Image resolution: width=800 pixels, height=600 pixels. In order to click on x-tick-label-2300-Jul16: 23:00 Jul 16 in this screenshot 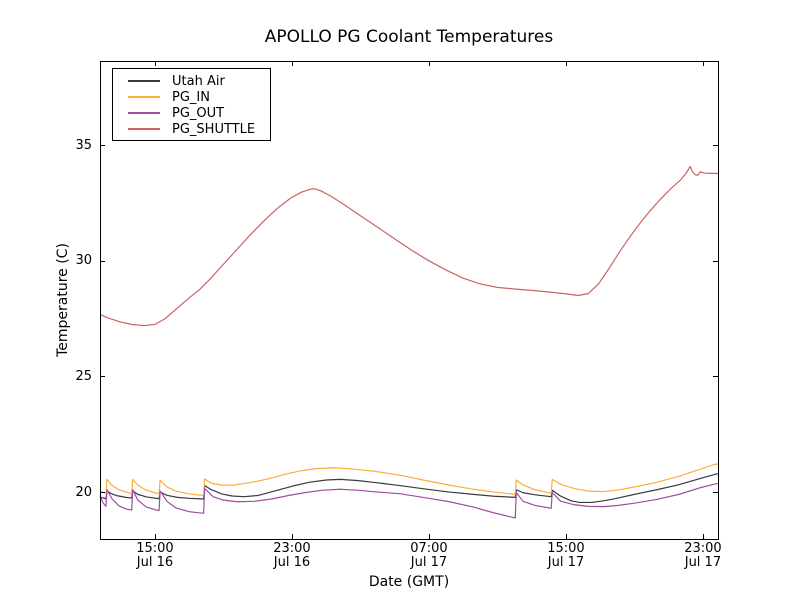, I will do `click(292, 556)`.